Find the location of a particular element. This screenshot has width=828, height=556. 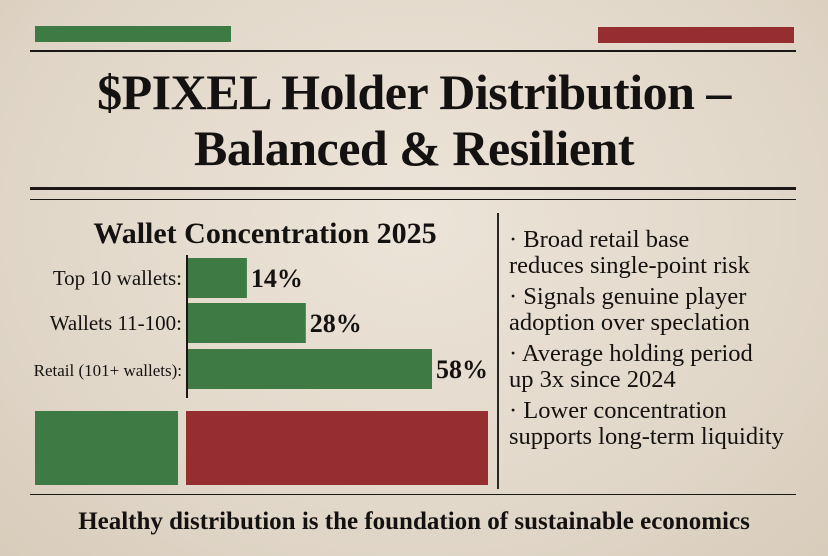

red-accent-bar is located at coordinates (696, 35).